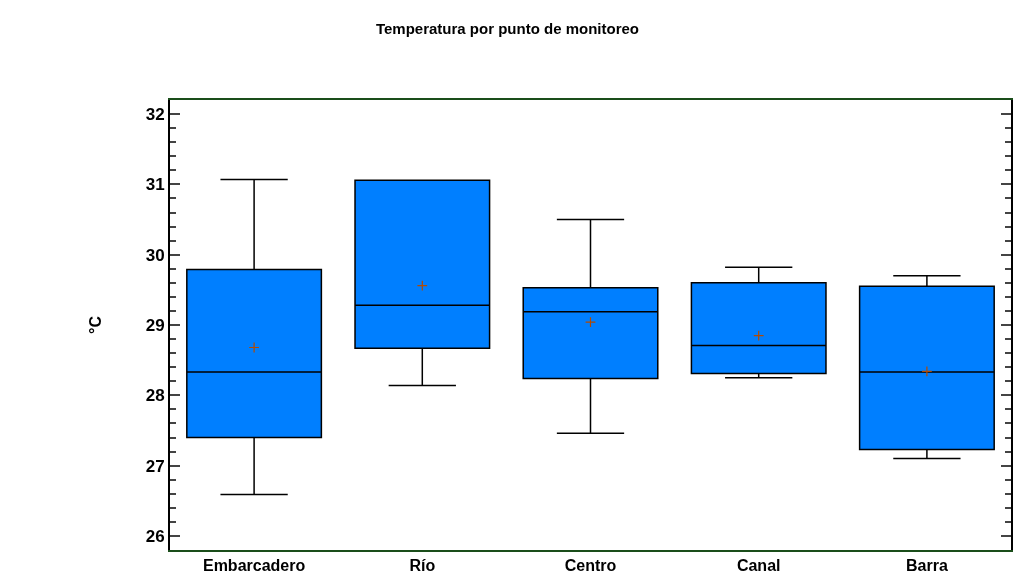 This screenshot has width=1015, height=583. I want to click on x-tick-label: Embarcadero, so click(254, 566).